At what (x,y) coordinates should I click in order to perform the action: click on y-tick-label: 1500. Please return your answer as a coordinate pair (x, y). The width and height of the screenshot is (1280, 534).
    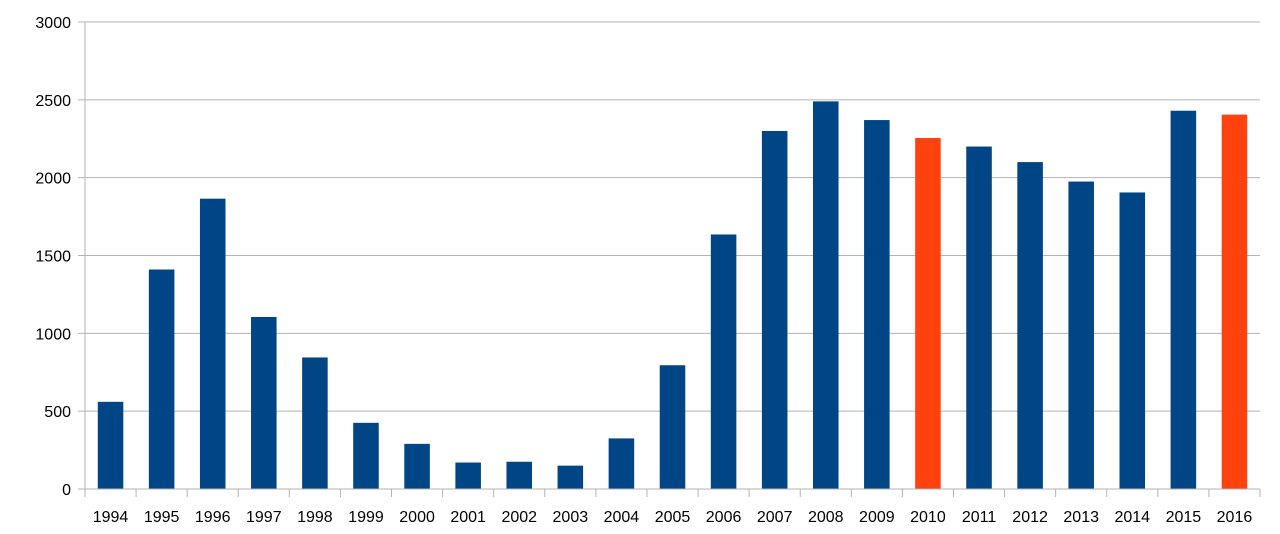
    Looking at the image, I should click on (53, 257).